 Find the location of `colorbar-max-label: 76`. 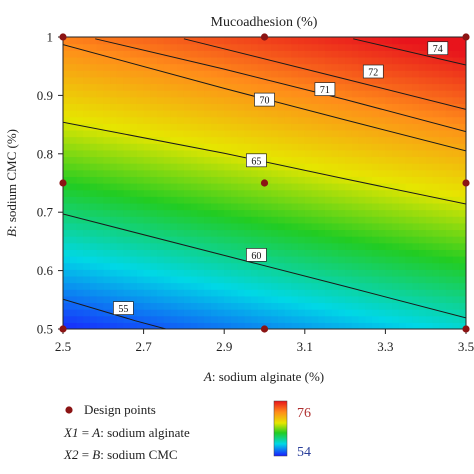

colorbar-max-label: 76 is located at coordinates (304, 413).